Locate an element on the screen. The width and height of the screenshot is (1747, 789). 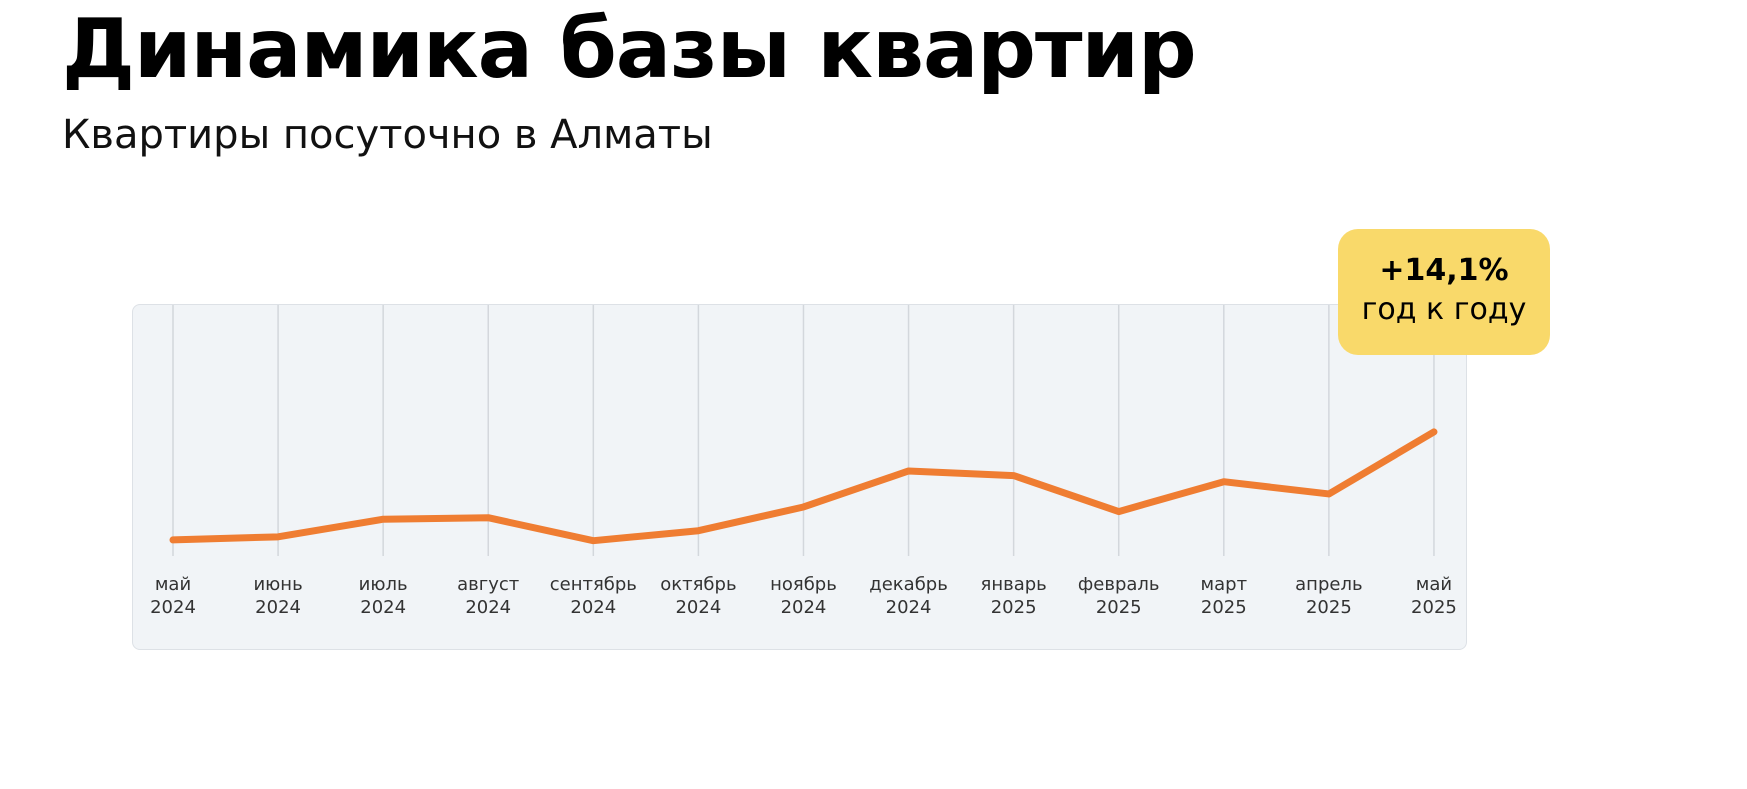
chart-title: Динамика базы квартир is located at coordinates (629, 49).